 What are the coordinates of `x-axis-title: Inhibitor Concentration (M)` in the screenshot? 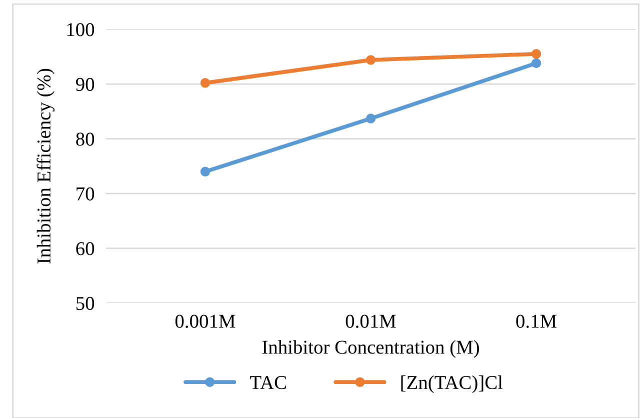 It's located at (370, 349).